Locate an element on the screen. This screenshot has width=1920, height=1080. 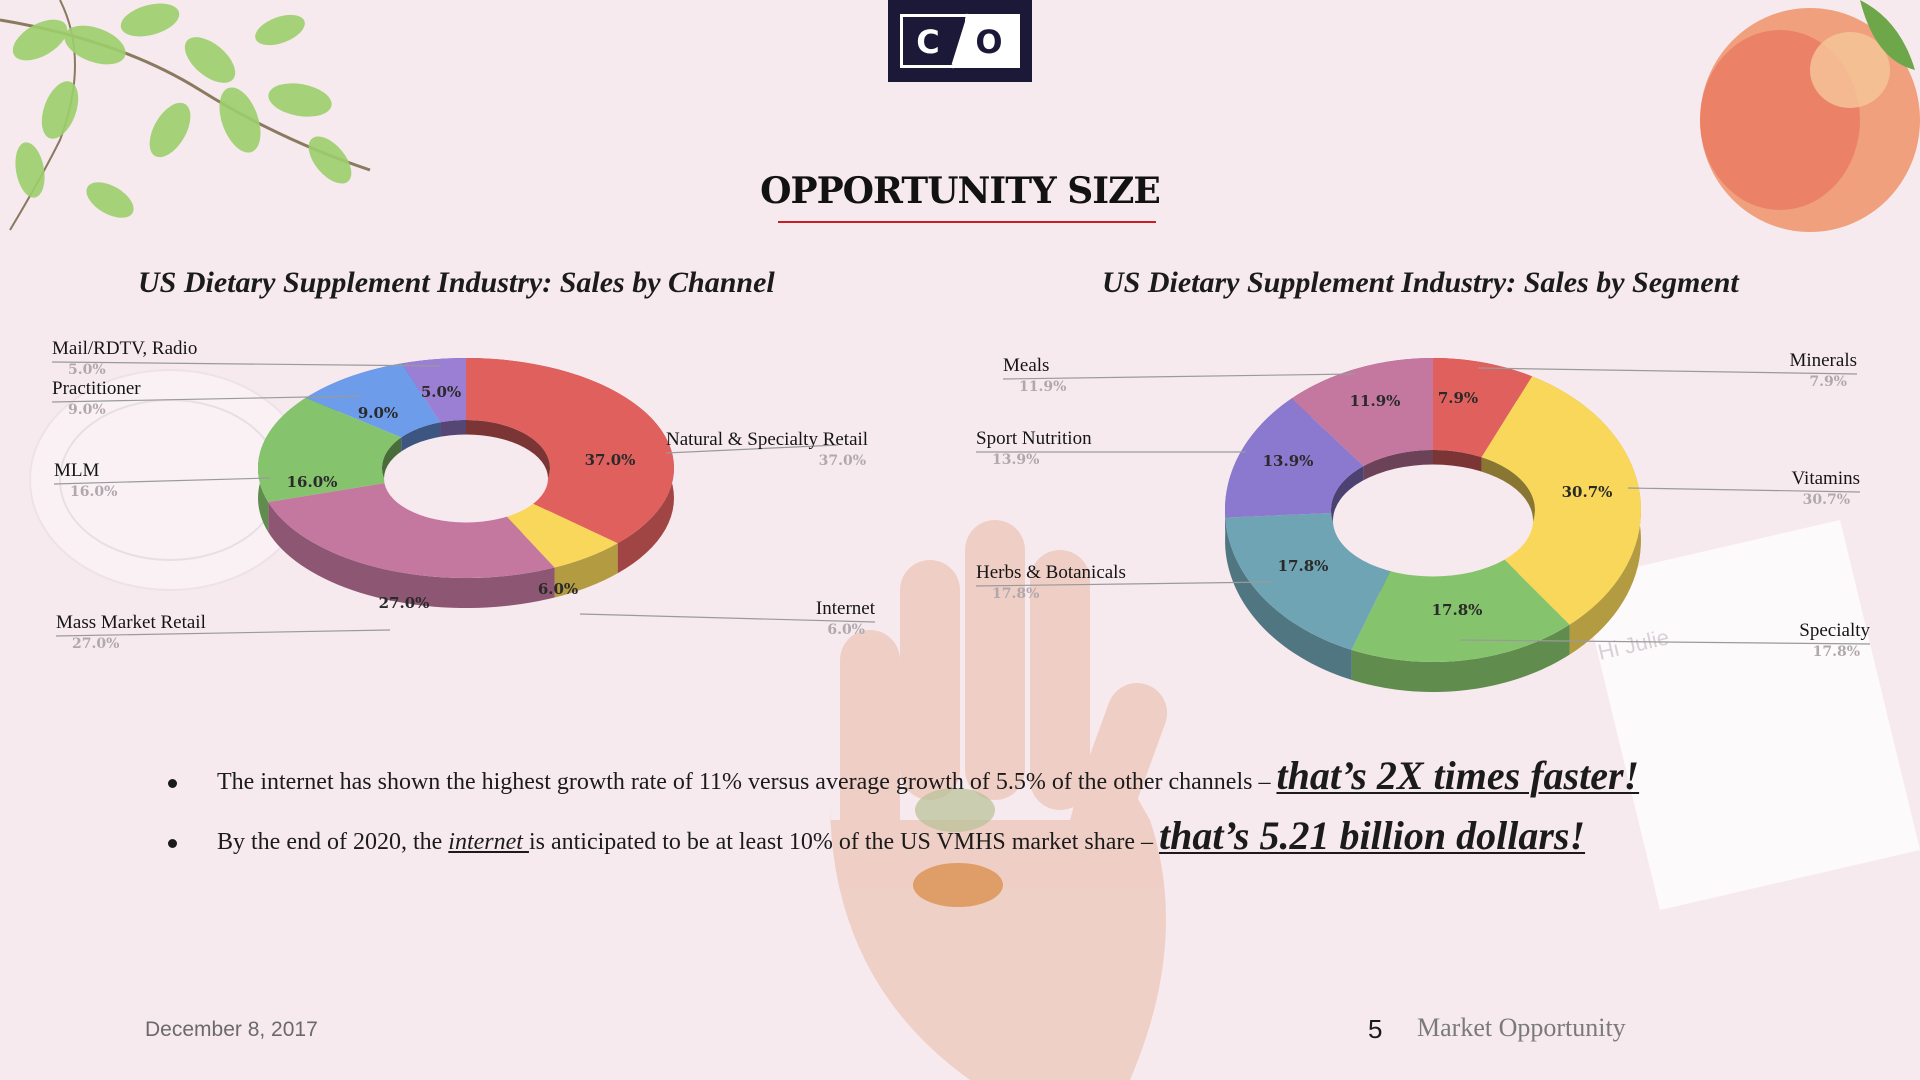
slice-category-label: Natural & Specialty Retail is located at coordinates (767, 439).